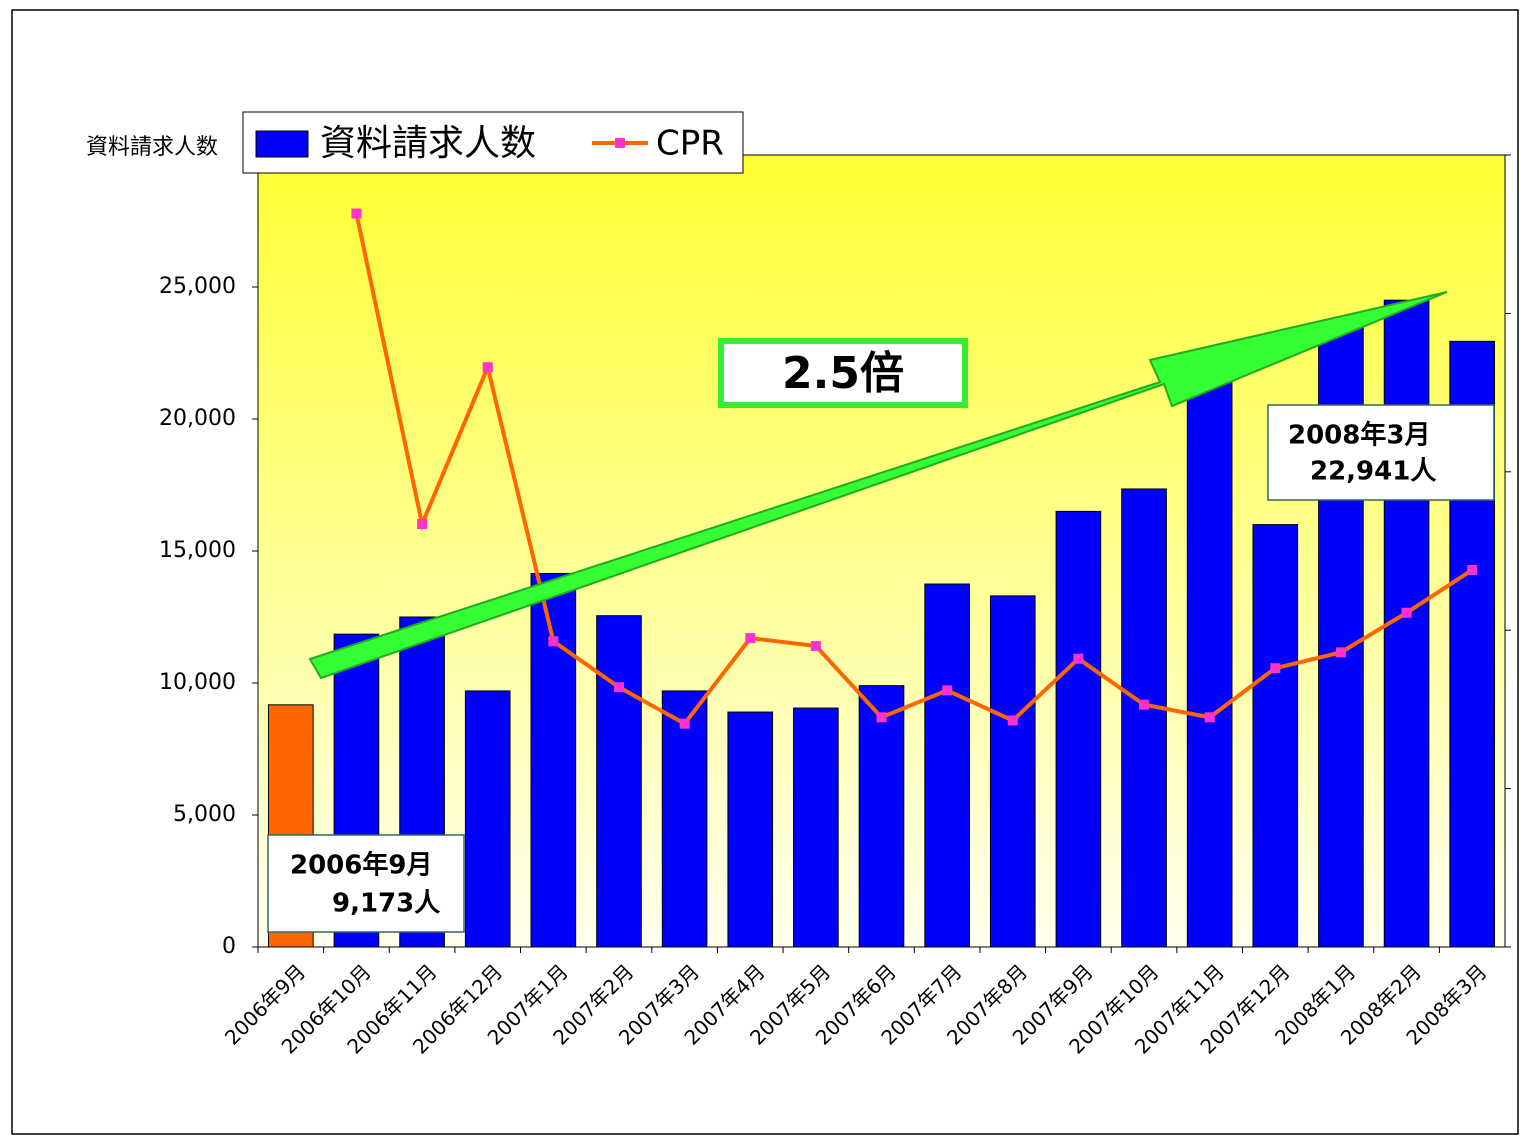 Image resolution: width=1528 pixels, height=1144 pixels. I want to click on y-tick-label: 25,000, so click(197, 286).